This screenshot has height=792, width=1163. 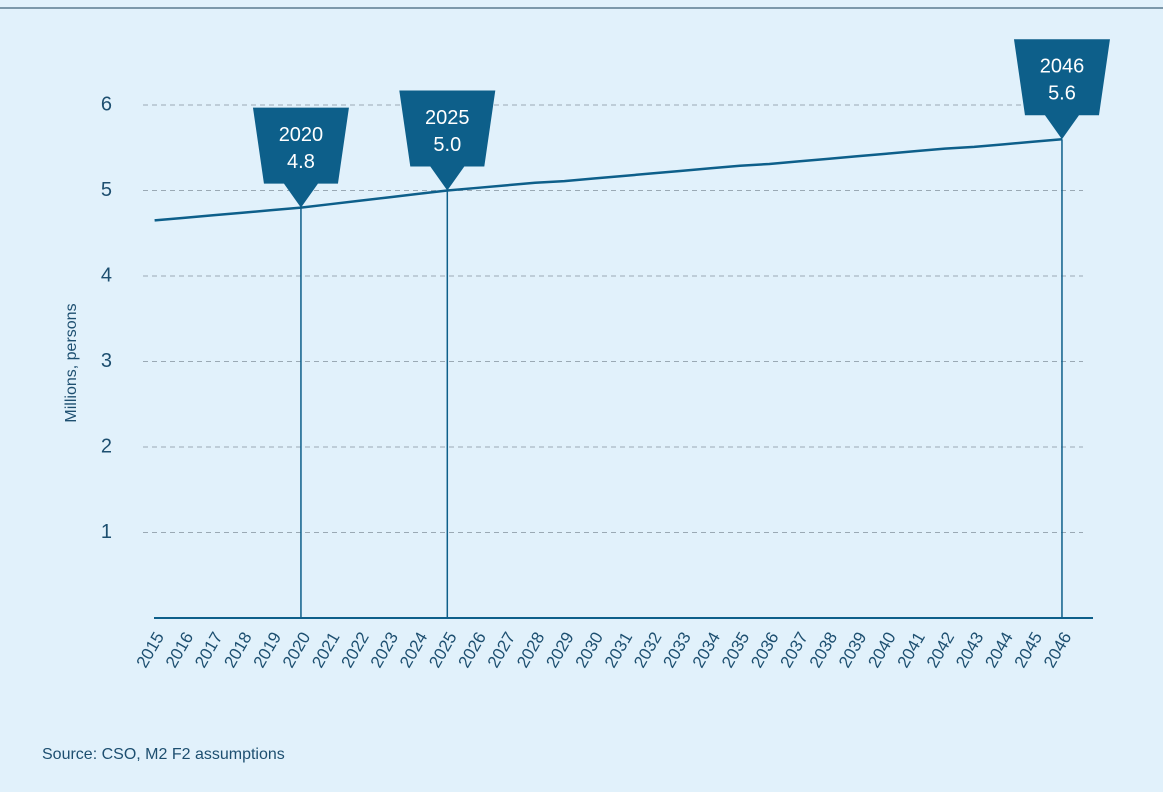 What do you see at coordinates (940, 650) in the screenshot?
I see `x-tick-label: 2042` at bounding box center [940, 650].